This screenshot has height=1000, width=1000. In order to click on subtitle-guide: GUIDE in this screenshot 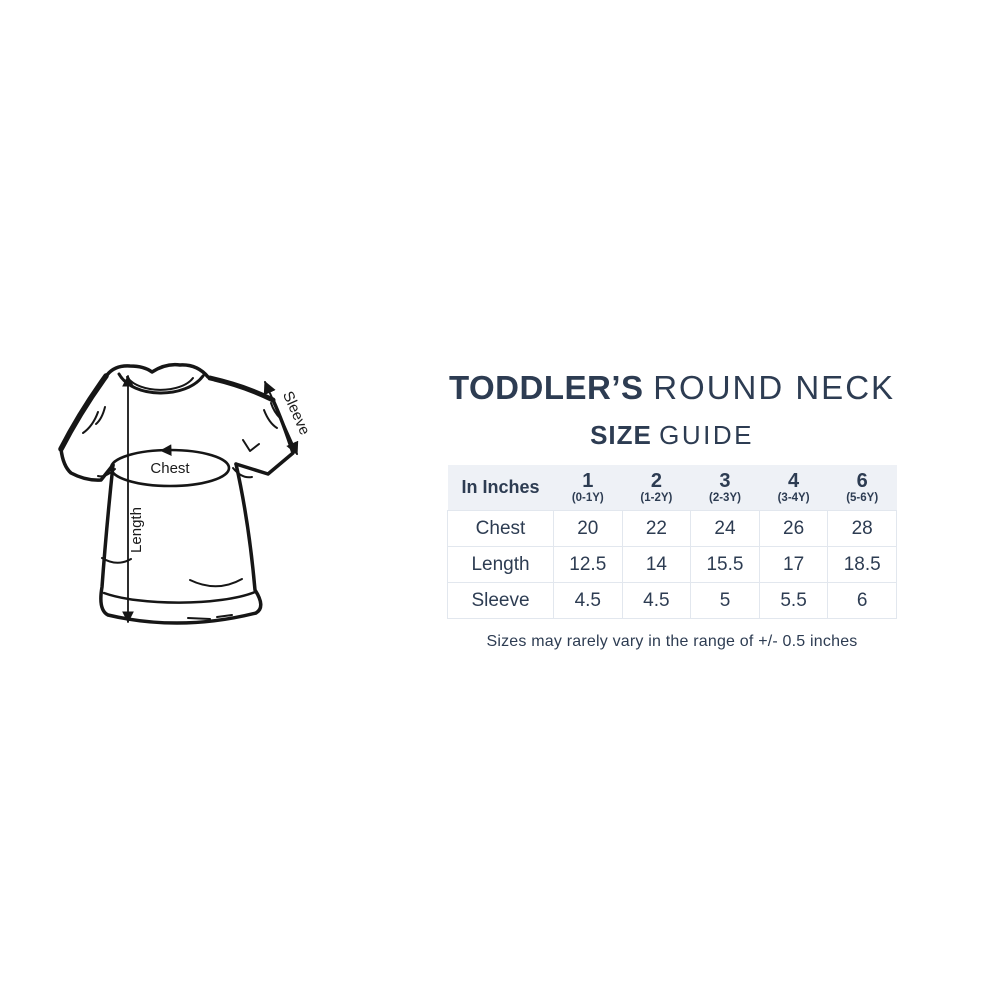, I will do `click(706, 435)`.